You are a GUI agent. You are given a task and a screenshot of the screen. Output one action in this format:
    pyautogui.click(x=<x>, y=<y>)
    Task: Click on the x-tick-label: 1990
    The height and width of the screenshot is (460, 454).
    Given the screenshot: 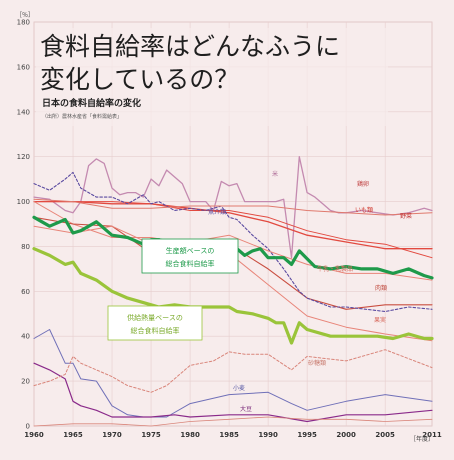 What is the action you would take?
    pyautogui.click(x=268, y=435)
    